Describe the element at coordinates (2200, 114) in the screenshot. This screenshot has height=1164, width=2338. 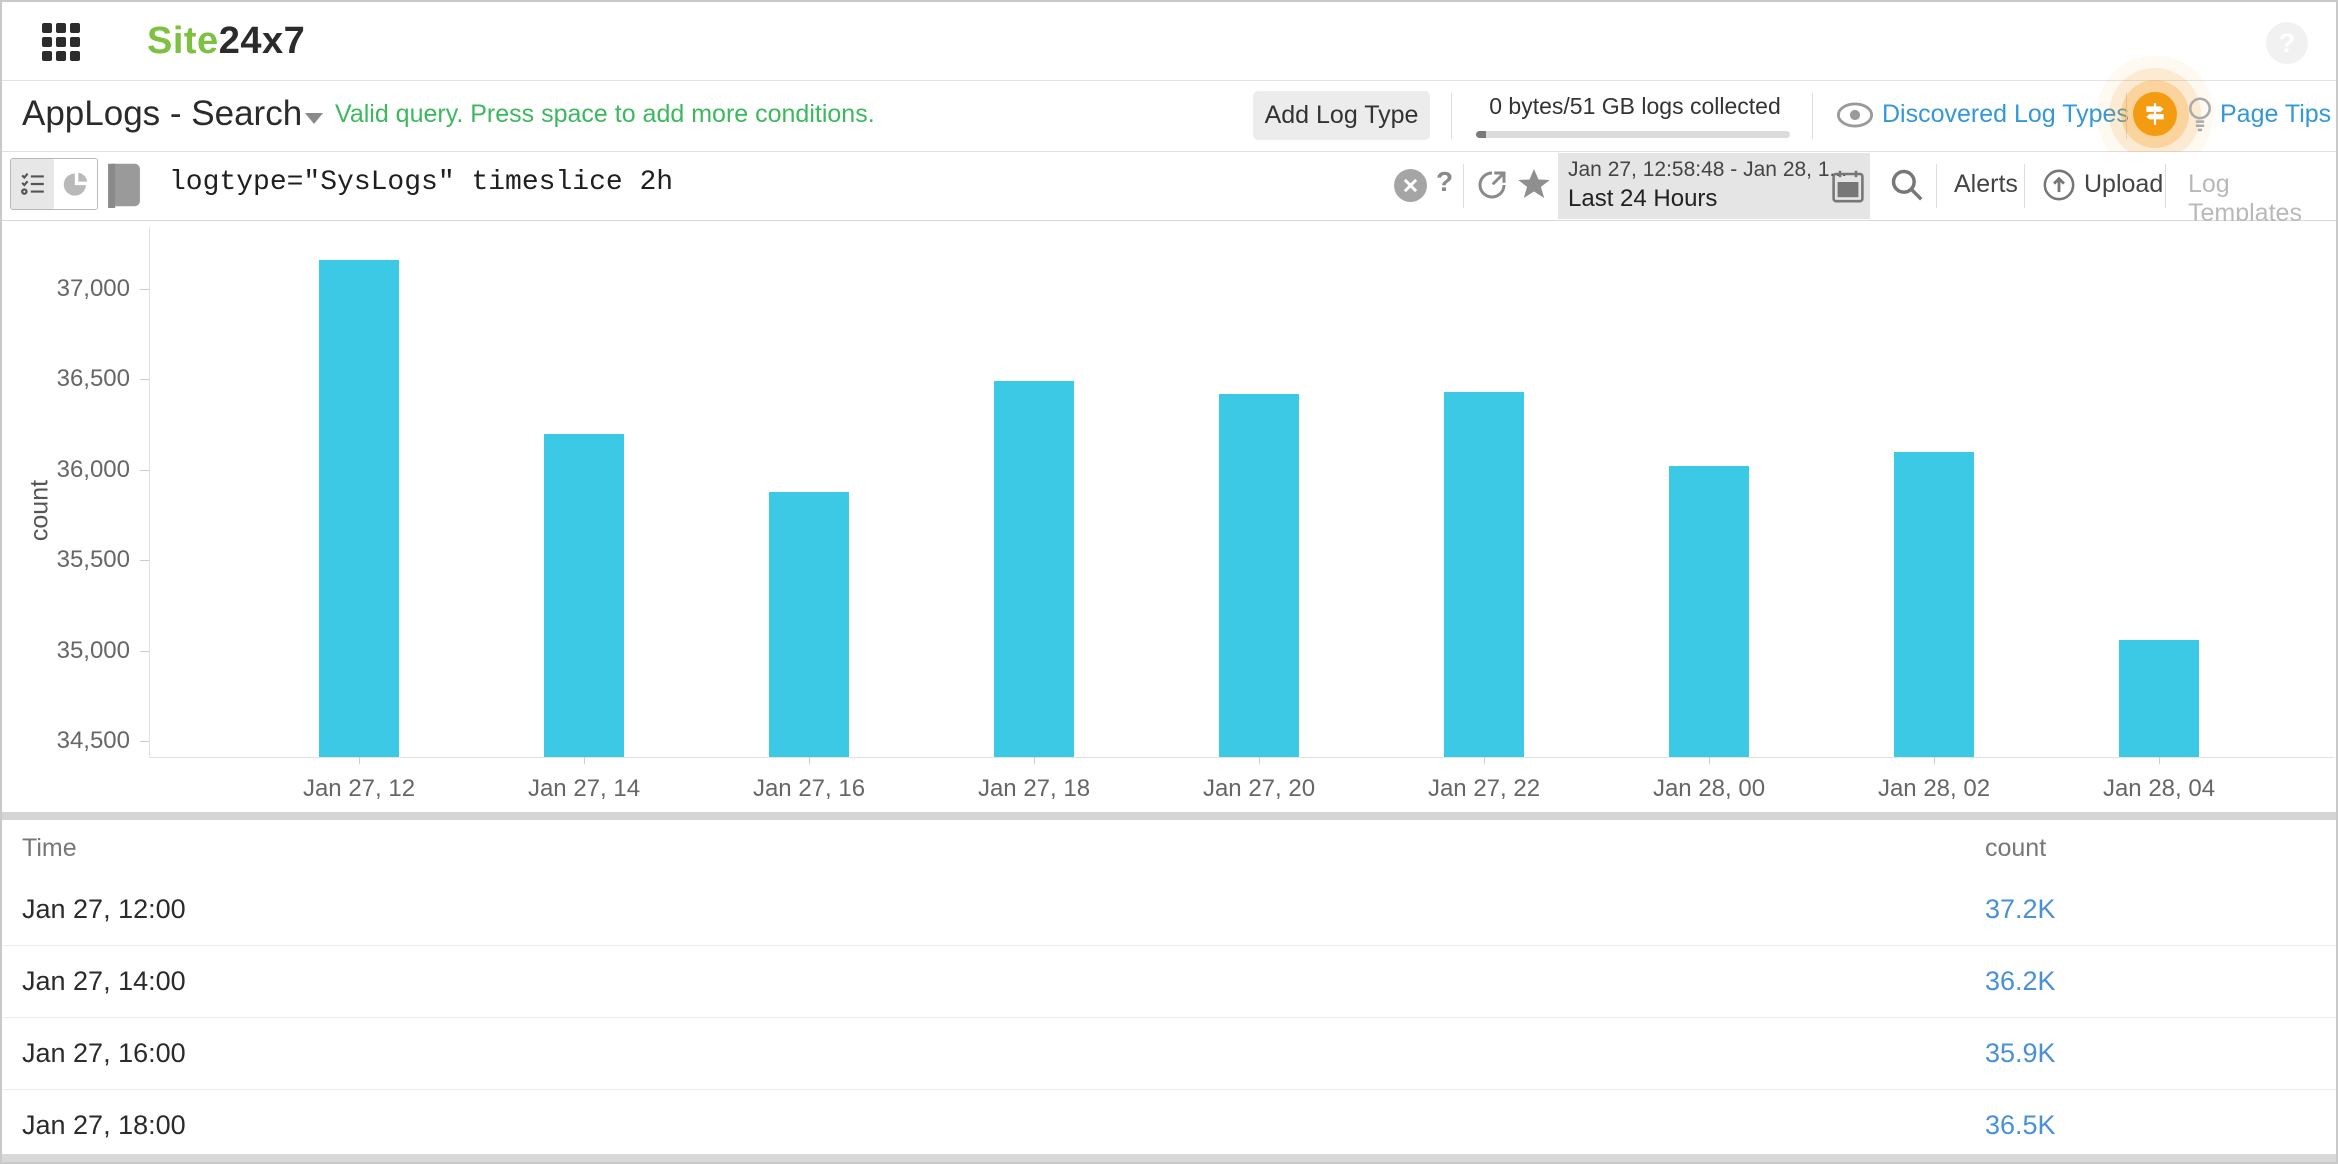
I see `lightbulb-icon` at that location.